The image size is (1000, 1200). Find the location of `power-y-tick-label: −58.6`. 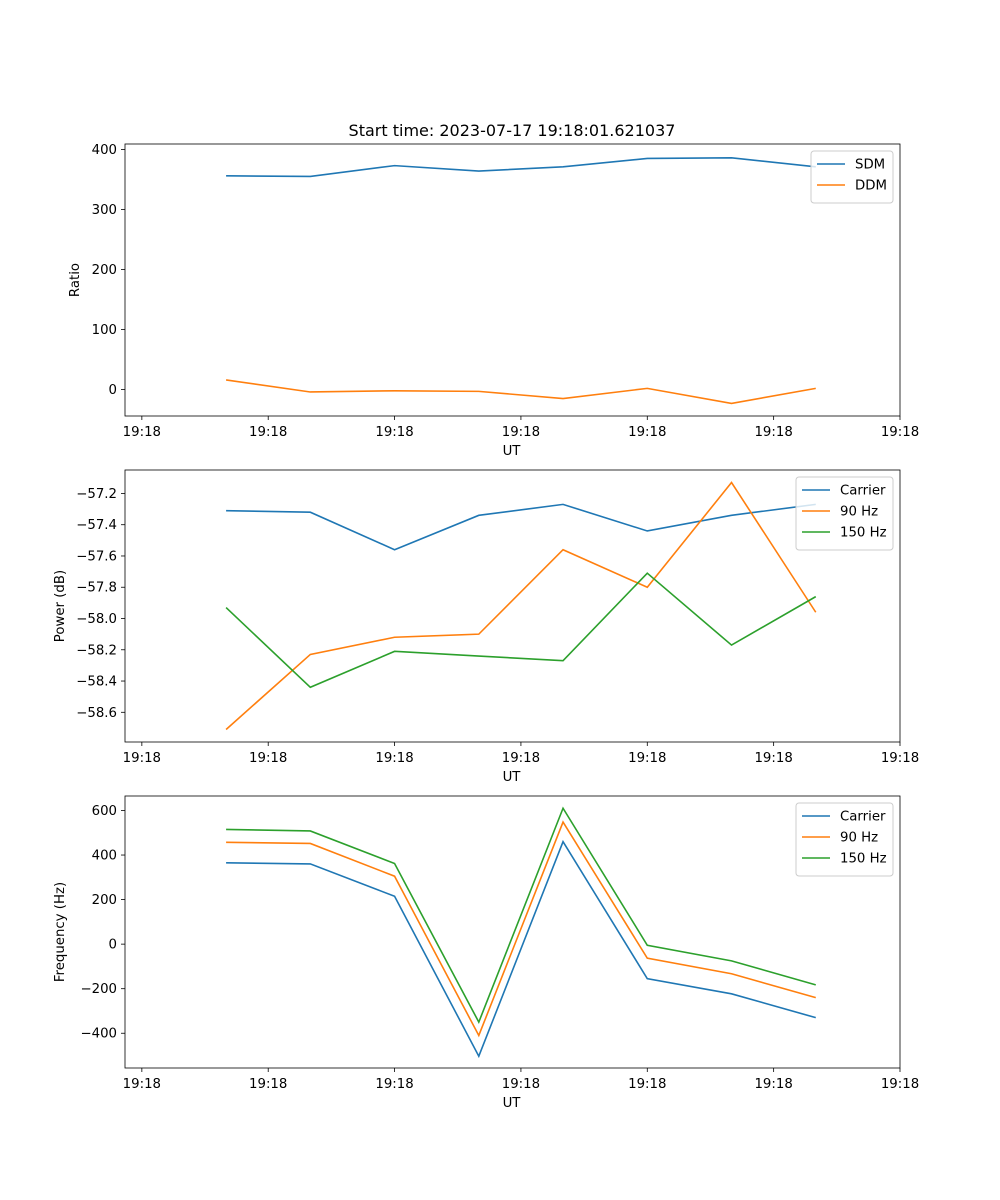

power-y-tick-label: −58.6 is located at coordinates (96, 713).